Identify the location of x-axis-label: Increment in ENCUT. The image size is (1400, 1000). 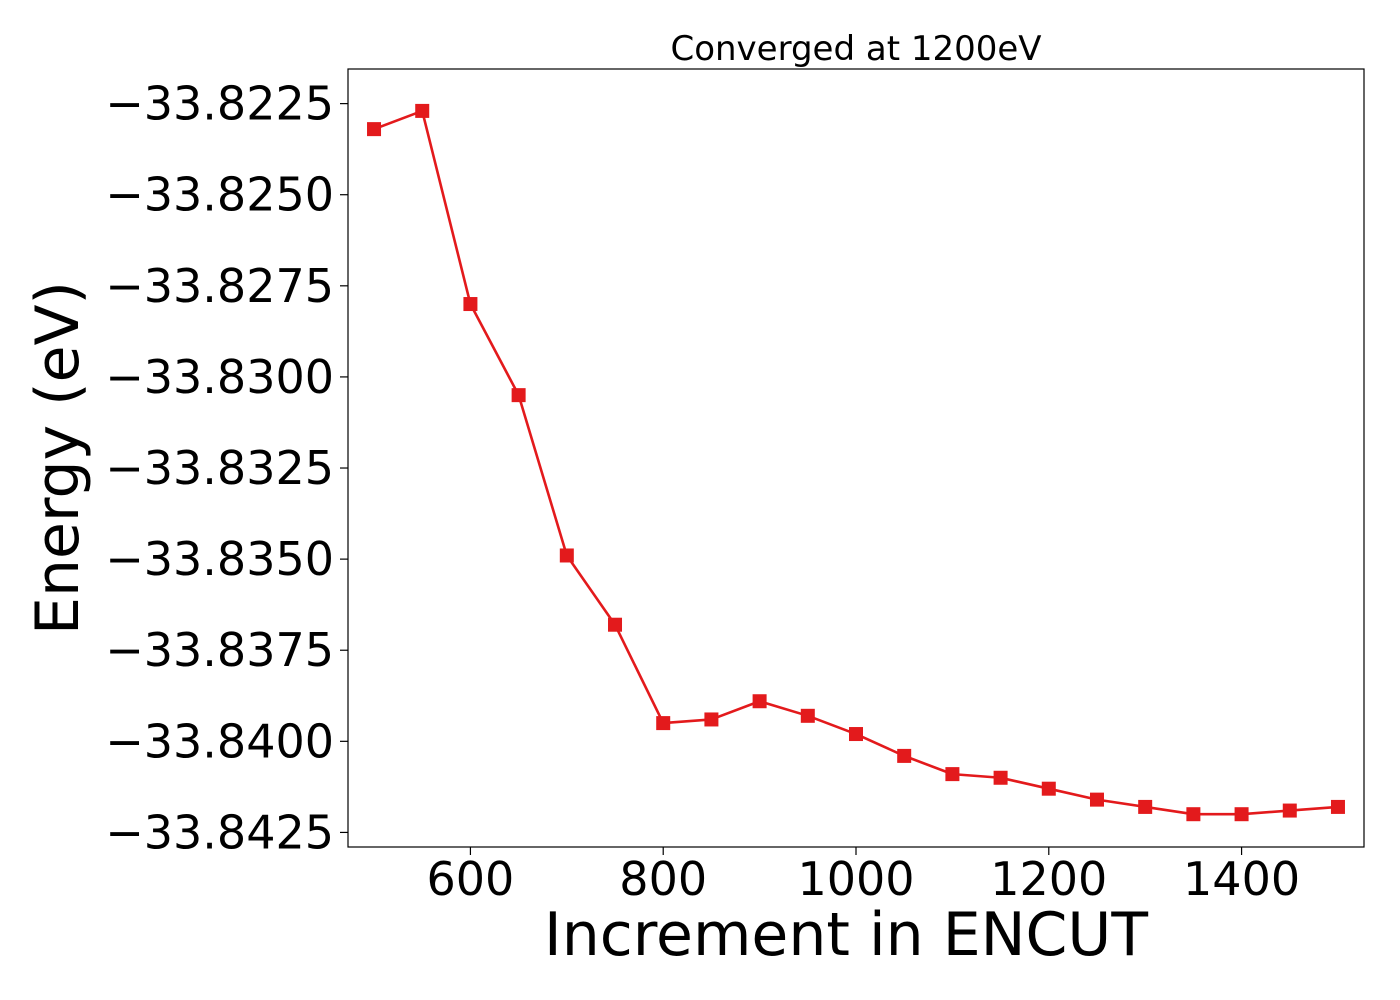
(846, 935).